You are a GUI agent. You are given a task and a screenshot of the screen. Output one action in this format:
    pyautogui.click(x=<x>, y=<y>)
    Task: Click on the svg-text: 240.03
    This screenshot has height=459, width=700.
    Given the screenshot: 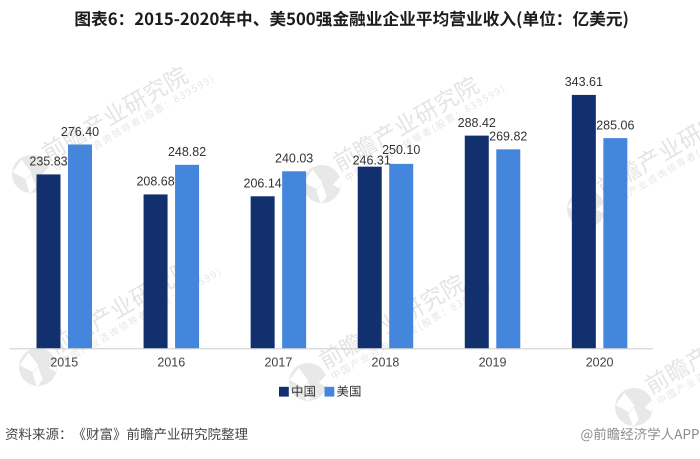 What is the action you would take?
    pyautogui.click(x=294, y=159)
    